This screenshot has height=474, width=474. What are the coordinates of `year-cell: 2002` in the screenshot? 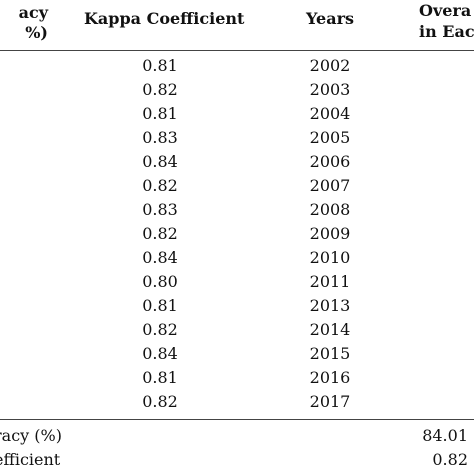 It's located at (330, 65).